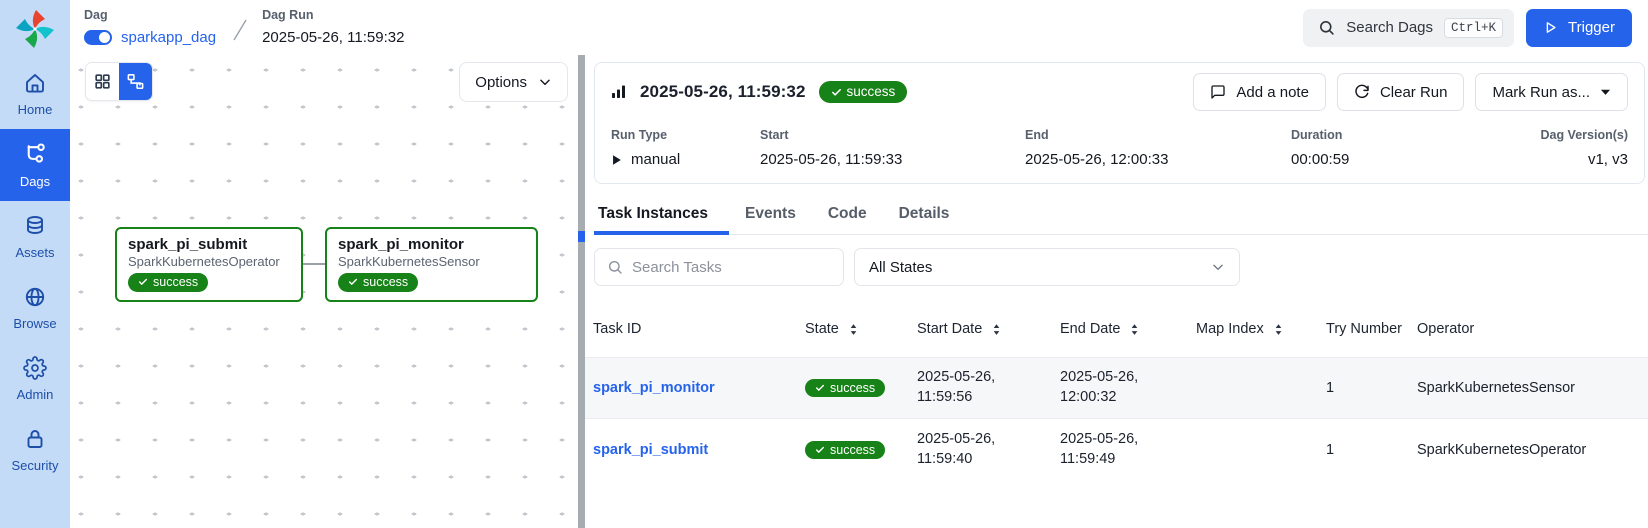 Image resolution: width=1648 pixels, height=528 pixels. I want to click on dag-run-label: Dag Run, so click(288, 15).